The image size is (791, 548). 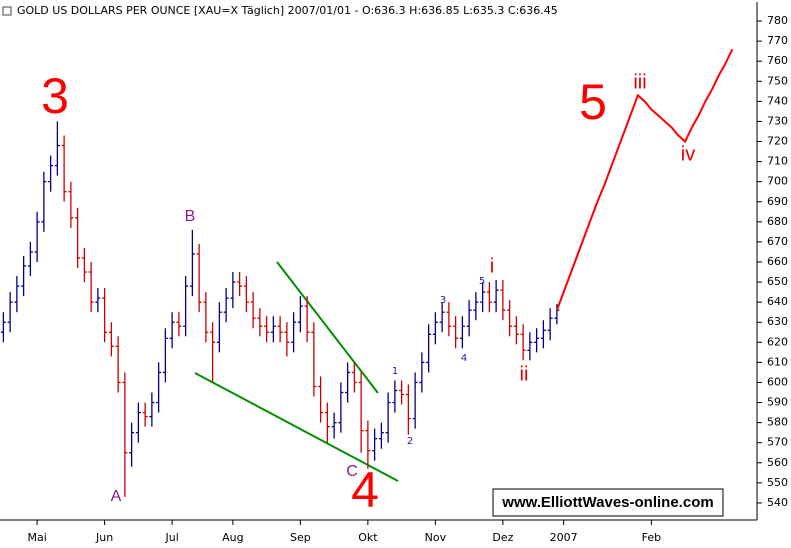 What do you see at coordinates (777, 181) in the screenshot?
I see `y-tick-label: 700` at bounding box center [777, 181].